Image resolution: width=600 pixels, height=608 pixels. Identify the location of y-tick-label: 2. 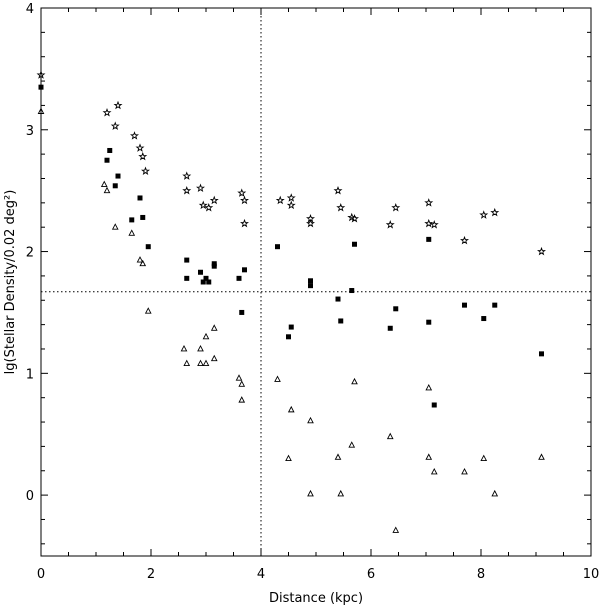
(30, 253).